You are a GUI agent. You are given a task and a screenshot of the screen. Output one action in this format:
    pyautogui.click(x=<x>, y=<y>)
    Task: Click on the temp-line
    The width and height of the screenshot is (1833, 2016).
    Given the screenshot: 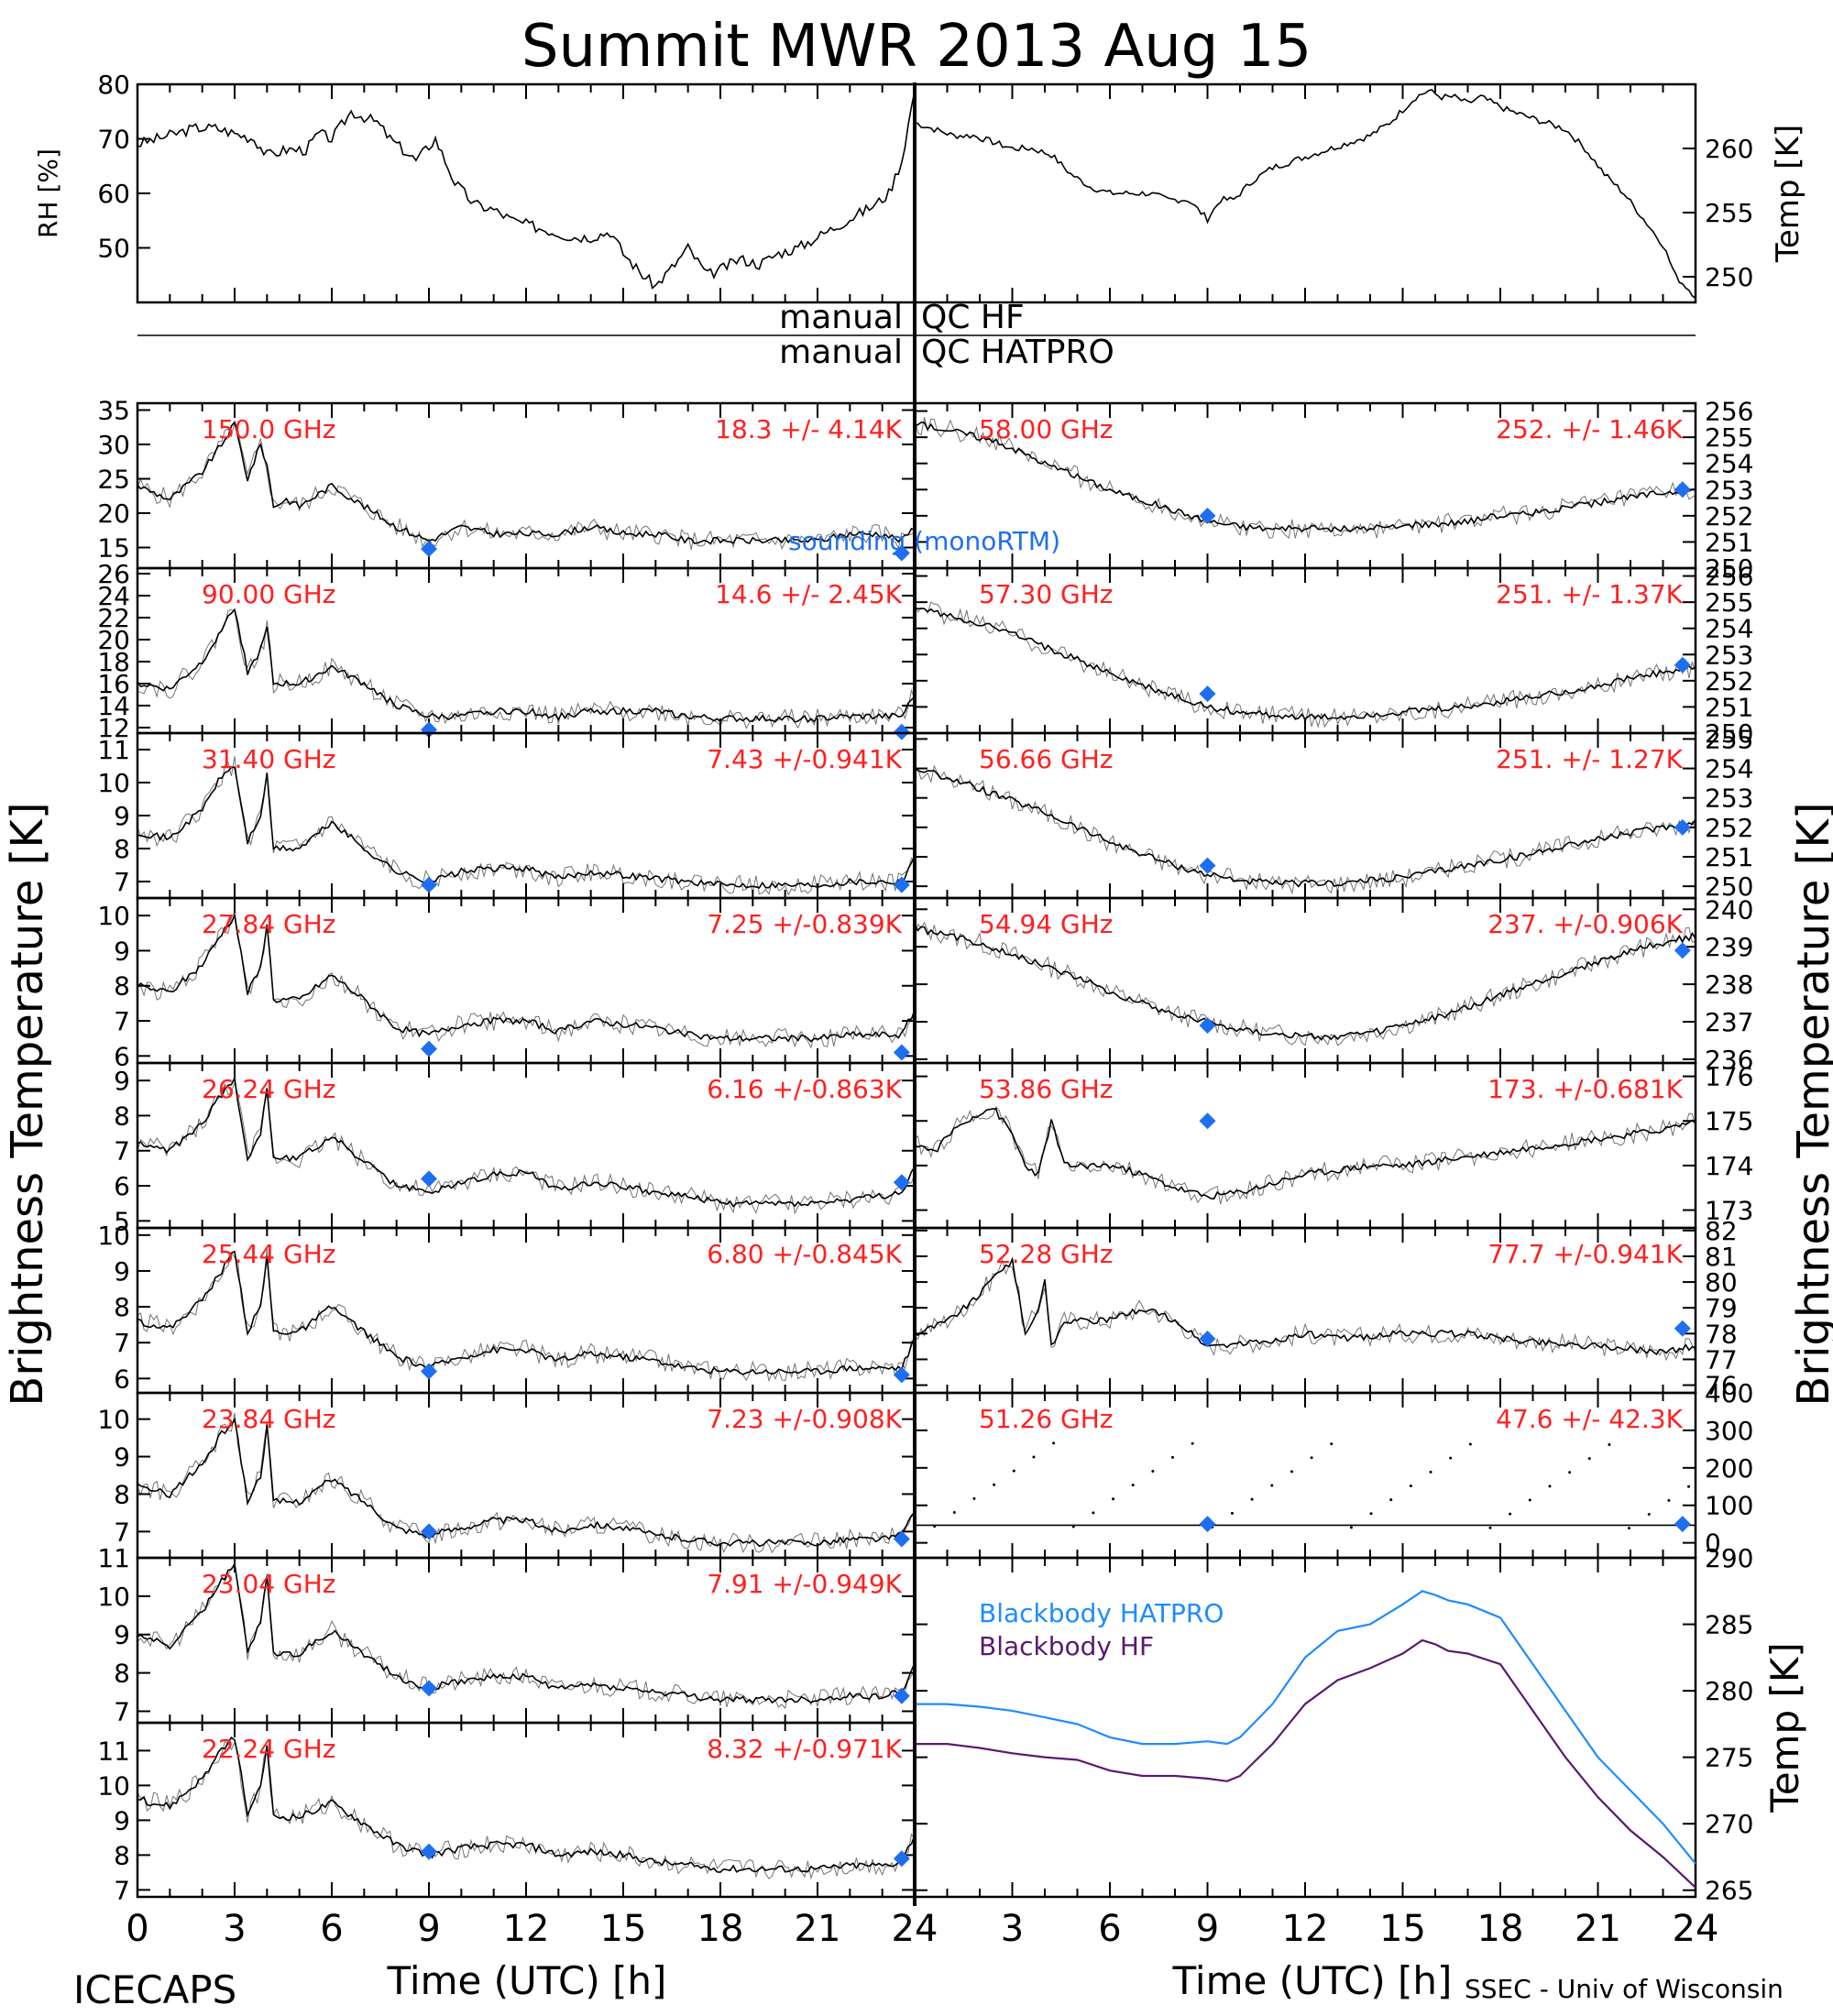 What is the action you would take?
    pyautogui.click(x=1305, y=194)
    